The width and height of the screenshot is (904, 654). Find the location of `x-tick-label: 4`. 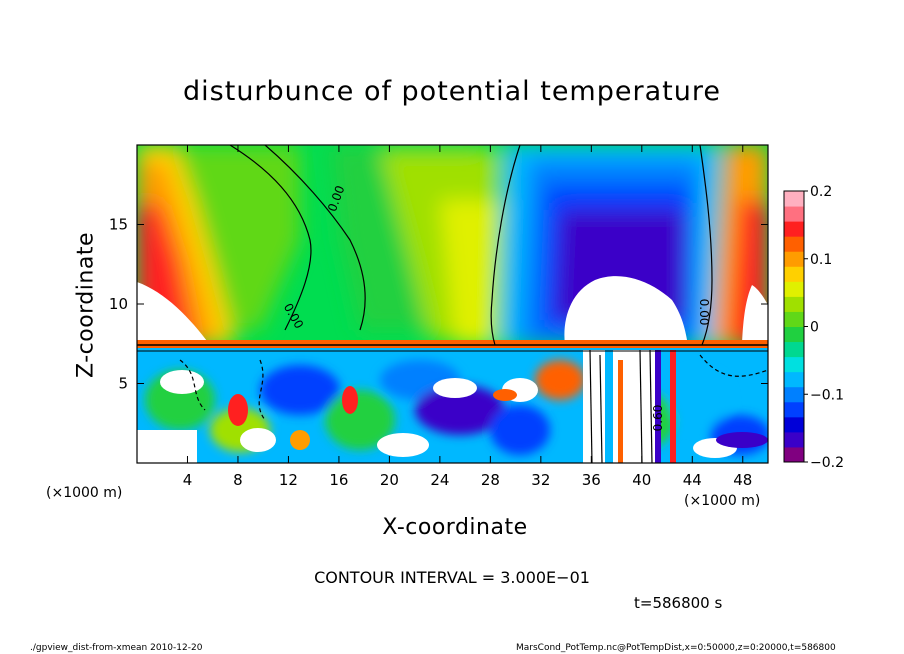

x-tick-label: 4 is located at coordinates (188, 480).